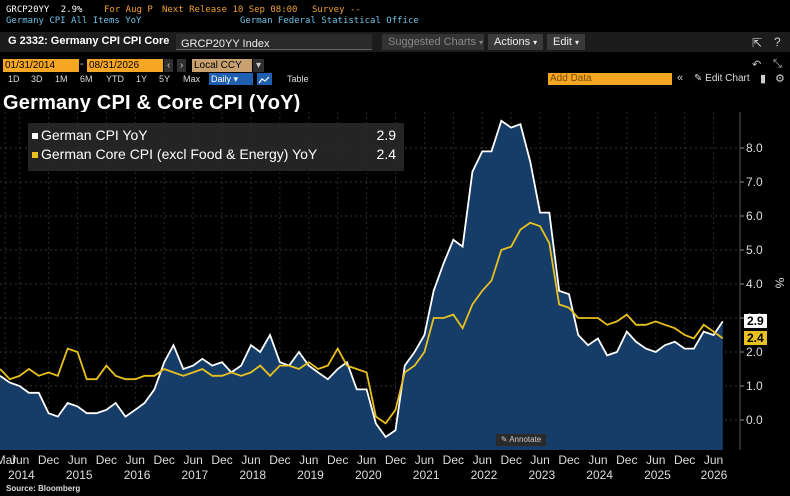 The height and width of the screenshot is (496, 790). Describe the element at coordinates (386, 135) in the screenshot. I see `legend-value-cpi: 2.9` at that location.